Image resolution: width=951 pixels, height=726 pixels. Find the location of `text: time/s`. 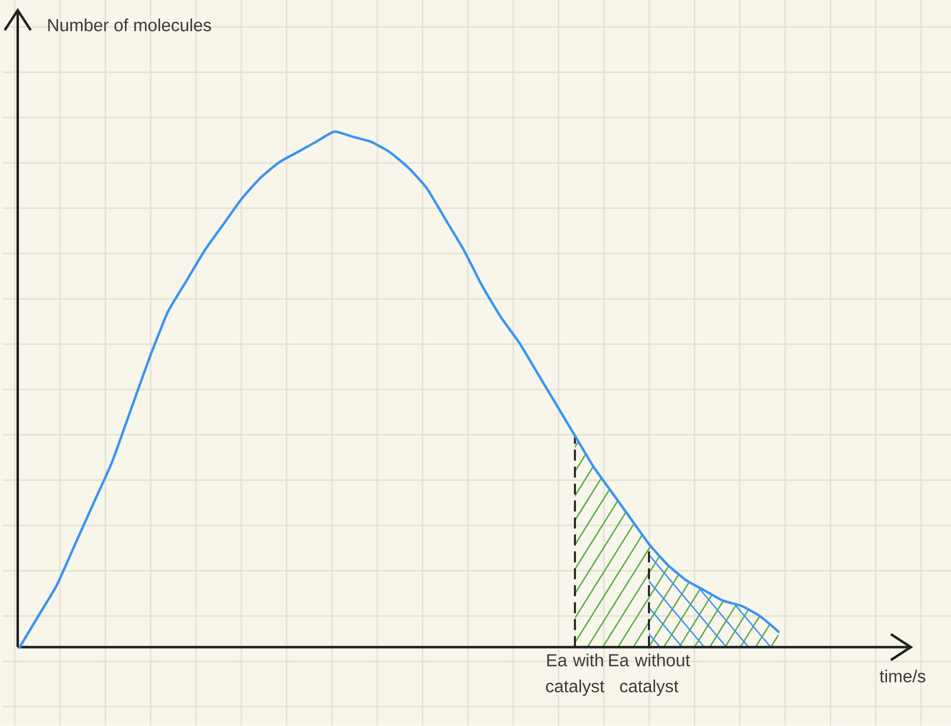

text: time/s is located at coordinates (903, 676).